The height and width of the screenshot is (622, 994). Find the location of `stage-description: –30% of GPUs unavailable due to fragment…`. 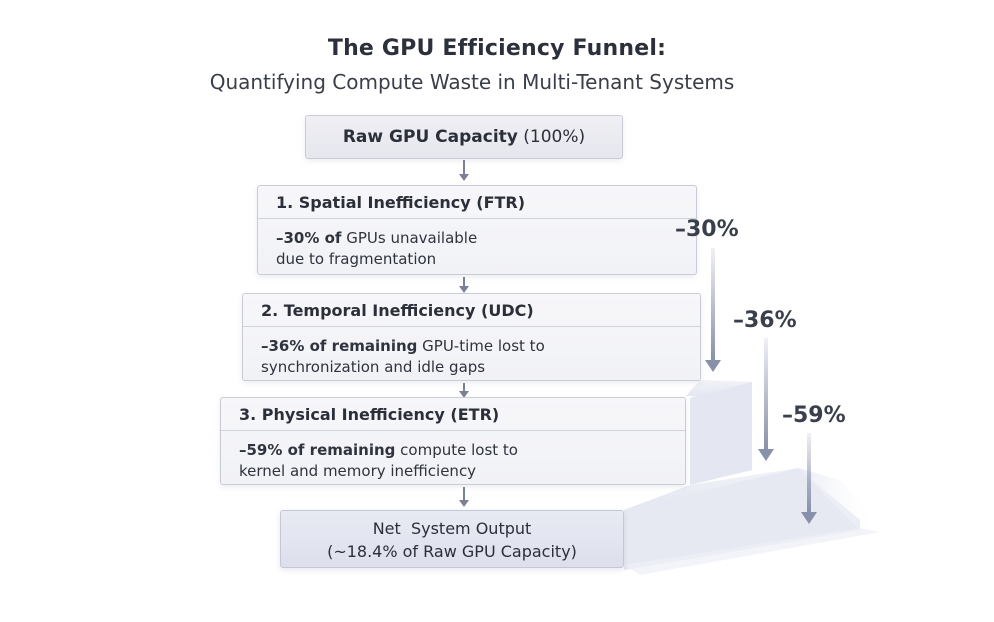

stage-description: –30% of GPUs unavailable due to fragment… is located at coordinates (477, 244).